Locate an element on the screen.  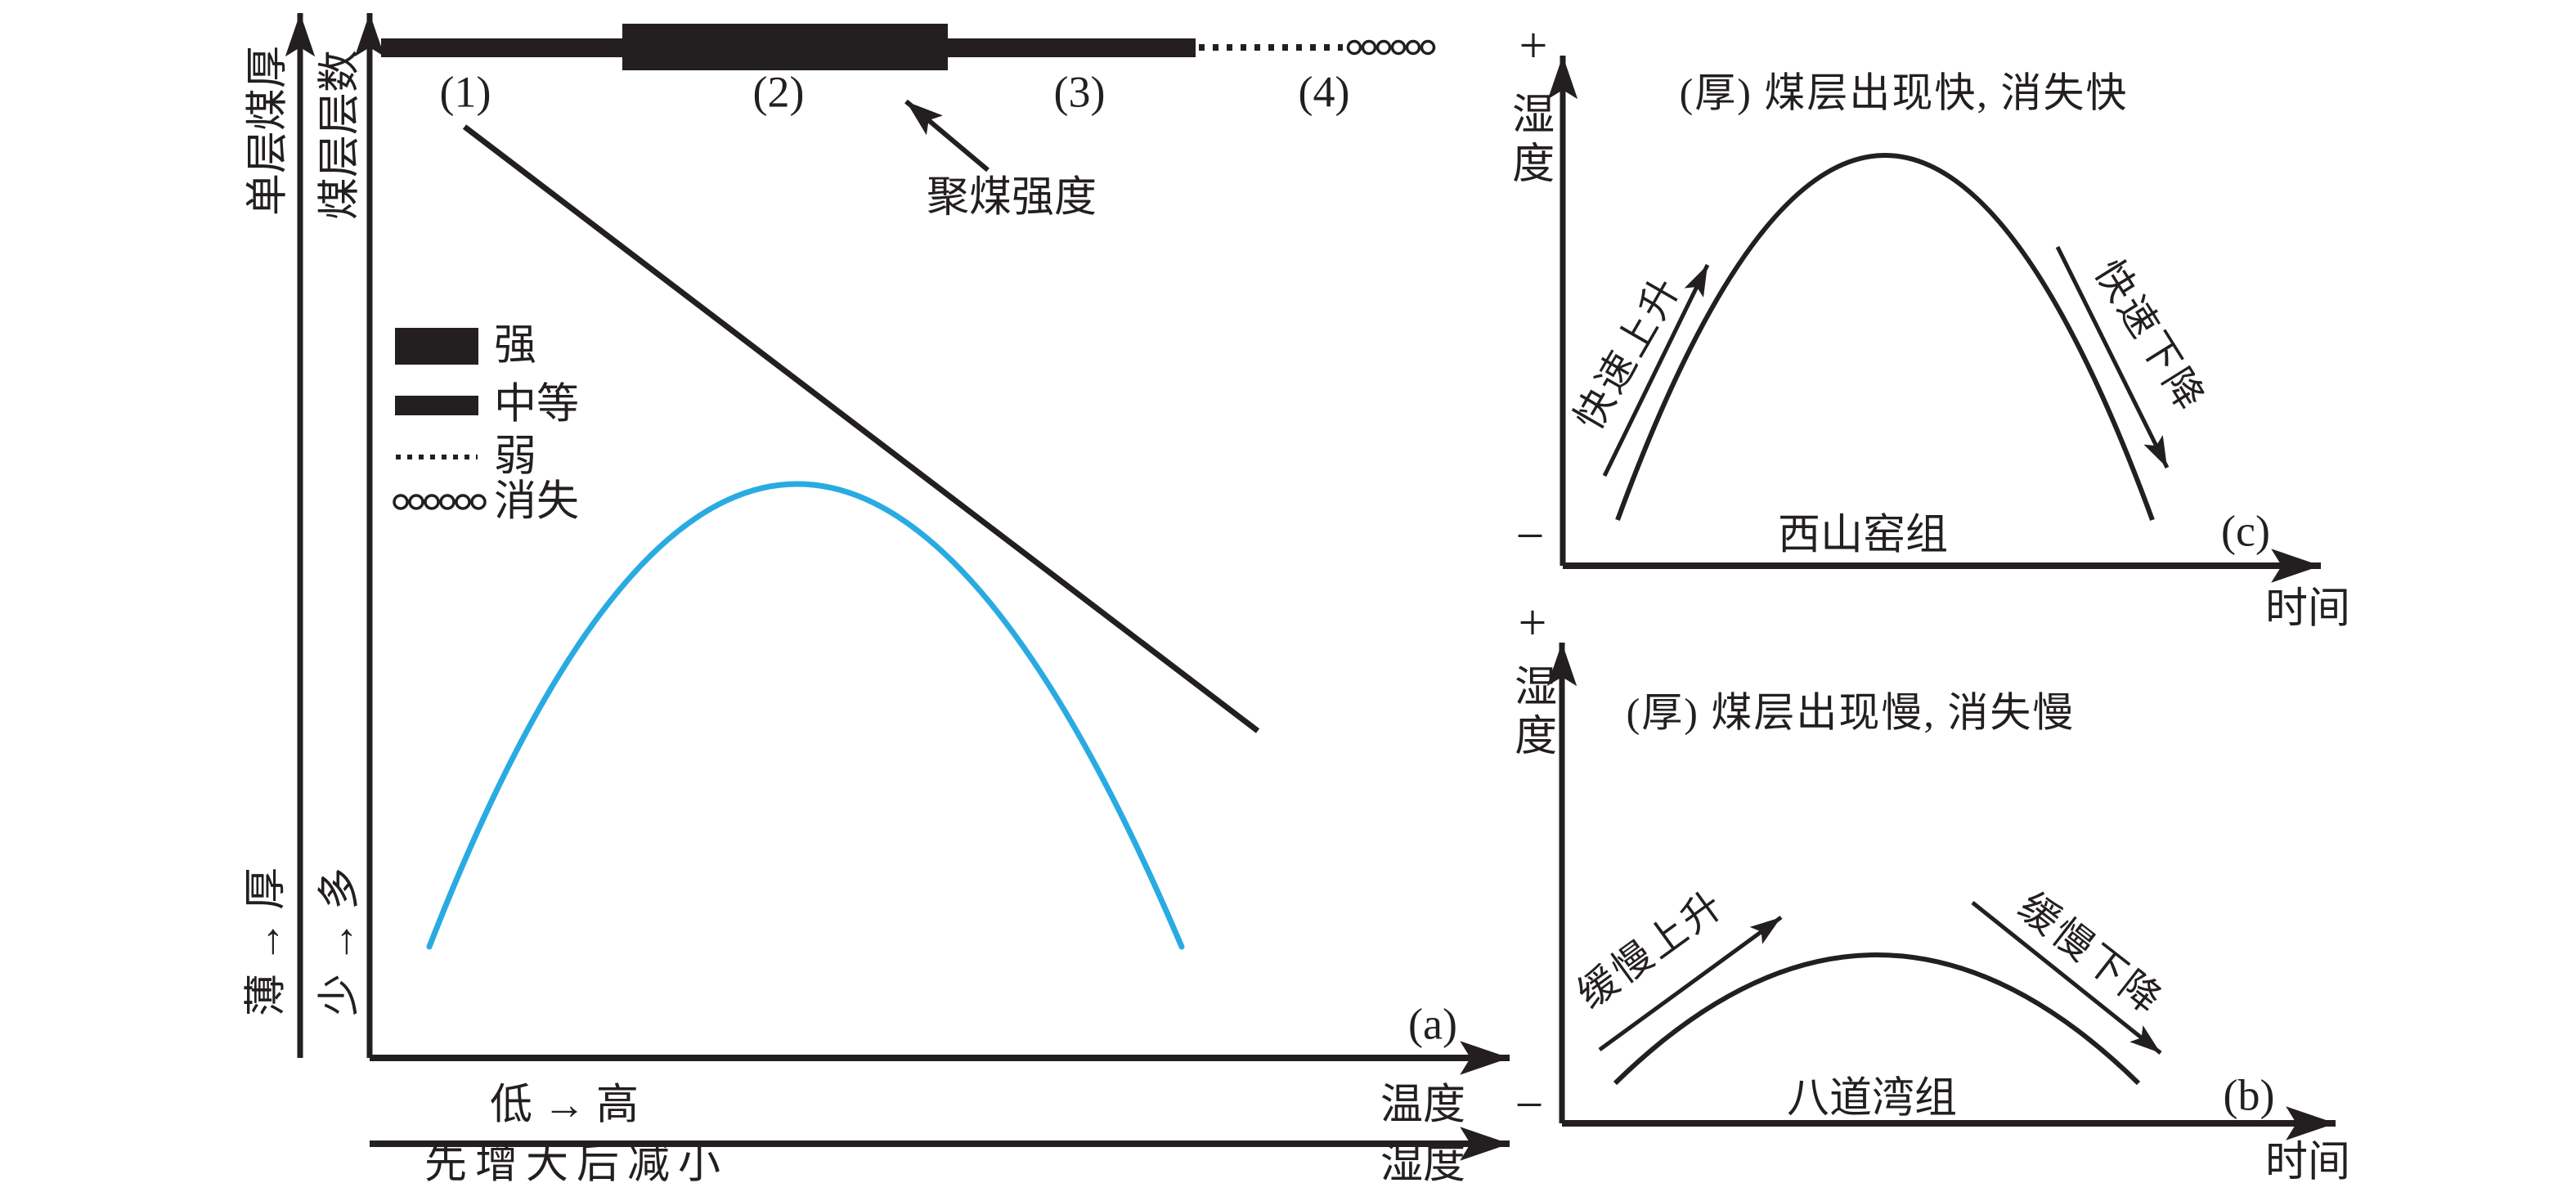
panel-c-title: (厚) 煤层出现快, 消失快 is located at coordinates (1904, 92).